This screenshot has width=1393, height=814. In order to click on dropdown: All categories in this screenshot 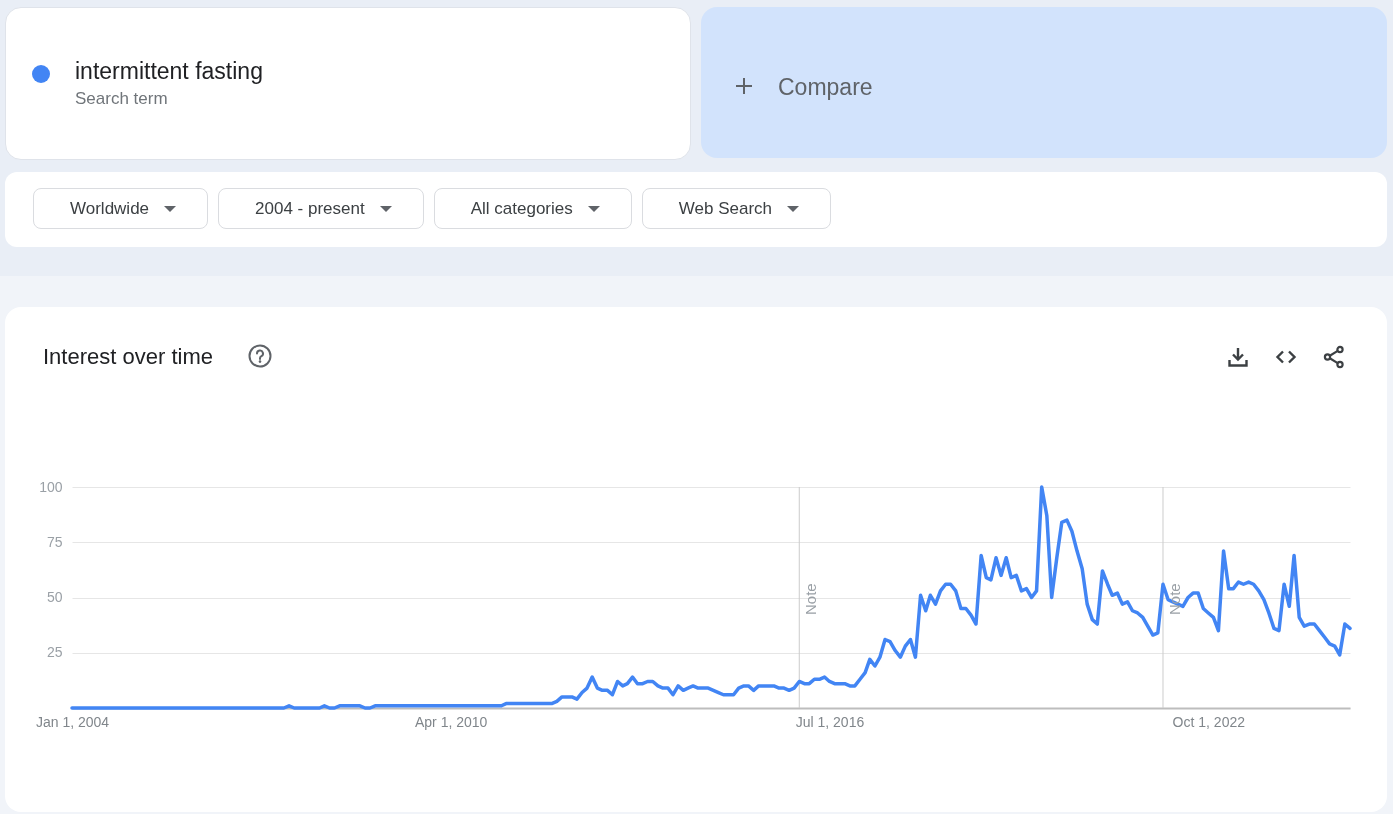, I will do `click(532, 208)`.